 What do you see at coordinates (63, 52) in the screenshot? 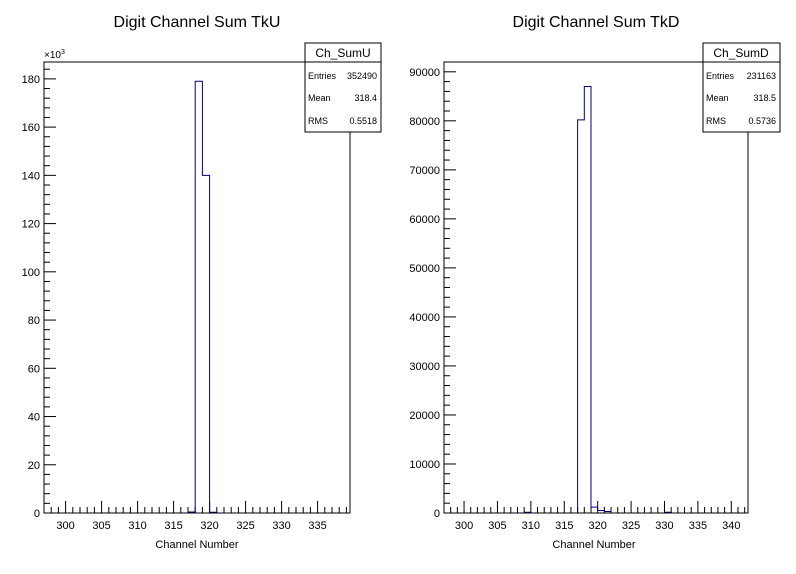
I see `y-multiplier-exp: 3` at bounding box center [63, 52].